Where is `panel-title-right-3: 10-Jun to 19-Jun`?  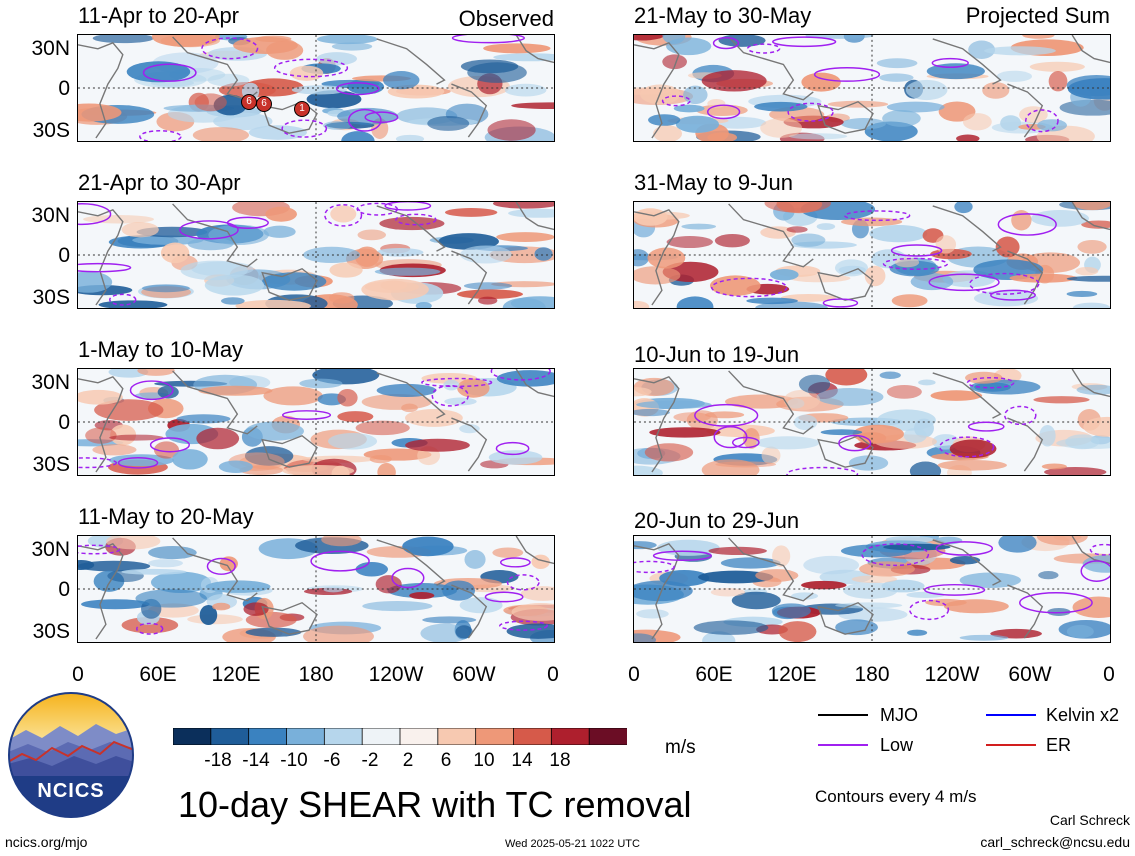 panel-title-right-3: 10-Jun to 19-Jun is located at coordinates (717, 354).